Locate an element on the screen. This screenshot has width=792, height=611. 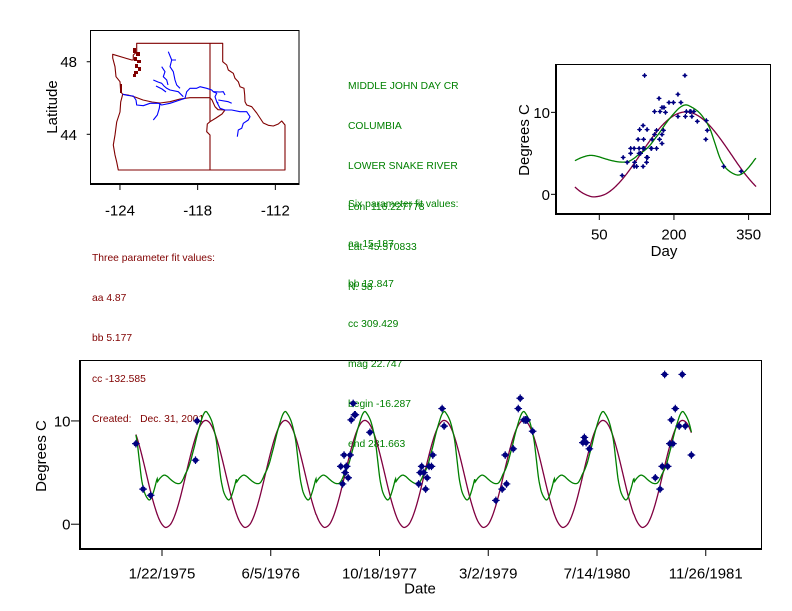
six-param-mag: mag 22.747 is located at coordinates (375, 365).